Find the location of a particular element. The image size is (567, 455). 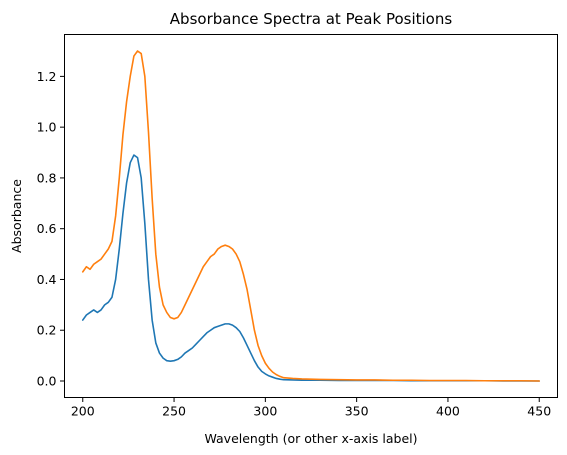

x-tick-label: 300 is located at coordinates (265, 411).